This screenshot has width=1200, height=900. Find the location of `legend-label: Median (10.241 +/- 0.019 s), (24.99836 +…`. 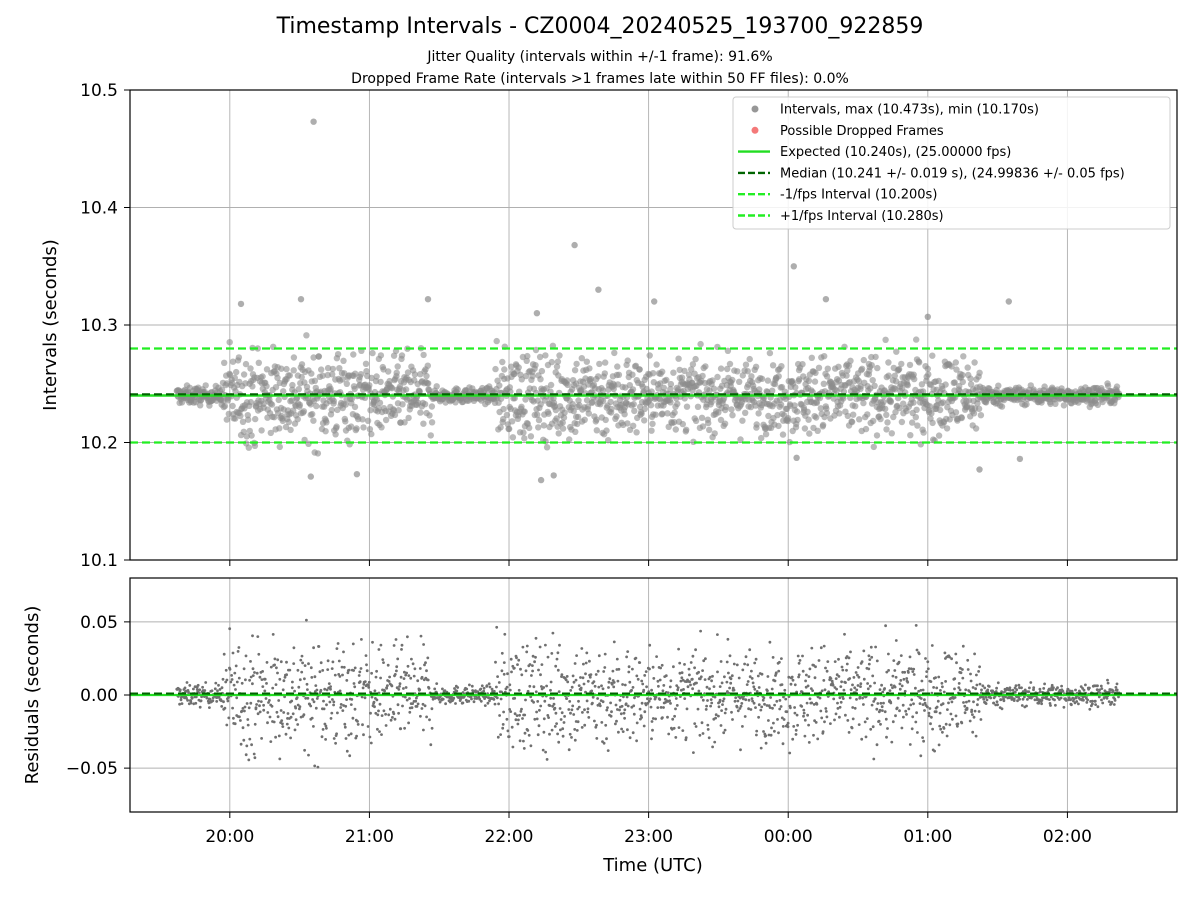

legend-label: Median (10.241 +/- 0.019 s), (24.99836 +… is located at coordinates (952, 173).